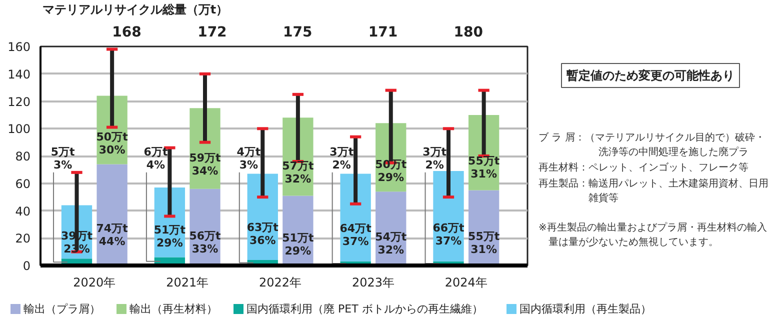  I want to click on data-label: 59万t 34%, so click(205, 165).